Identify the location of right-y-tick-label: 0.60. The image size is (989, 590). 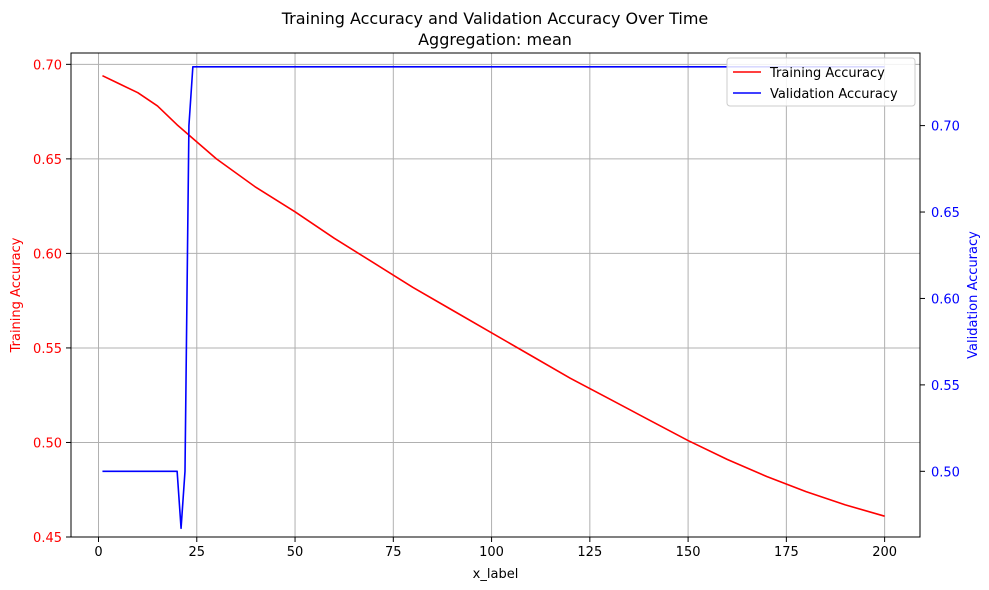
(945, 299).